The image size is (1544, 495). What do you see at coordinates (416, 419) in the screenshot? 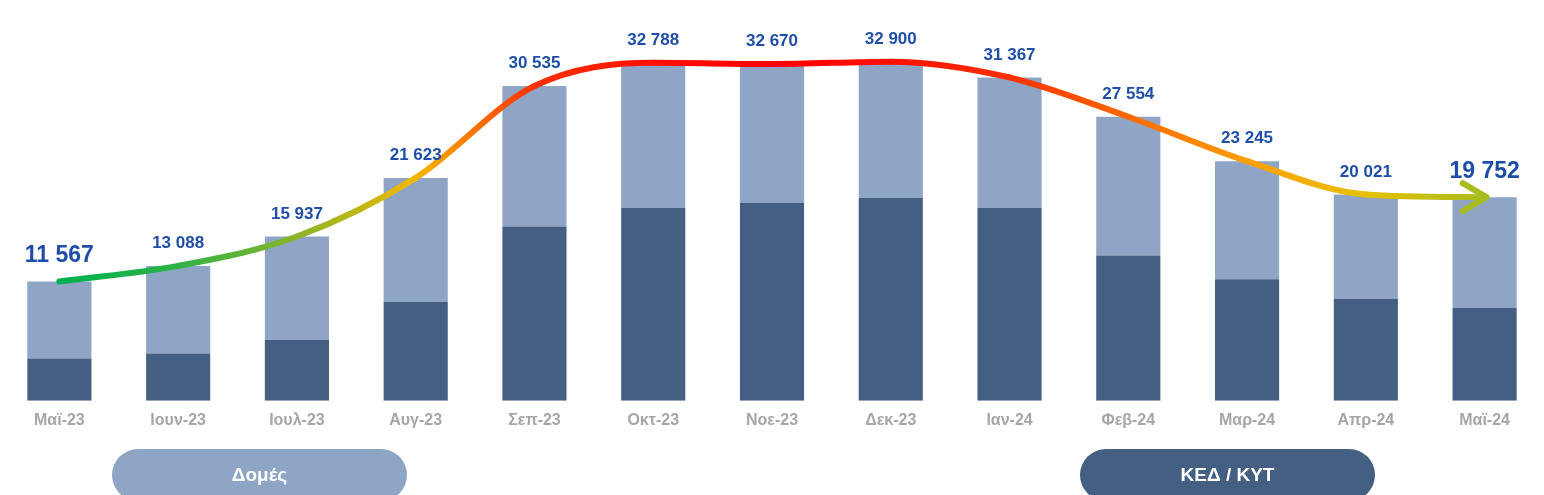
I see `x-tick-label: Αυγ-23` at bounding box center [416, 419].